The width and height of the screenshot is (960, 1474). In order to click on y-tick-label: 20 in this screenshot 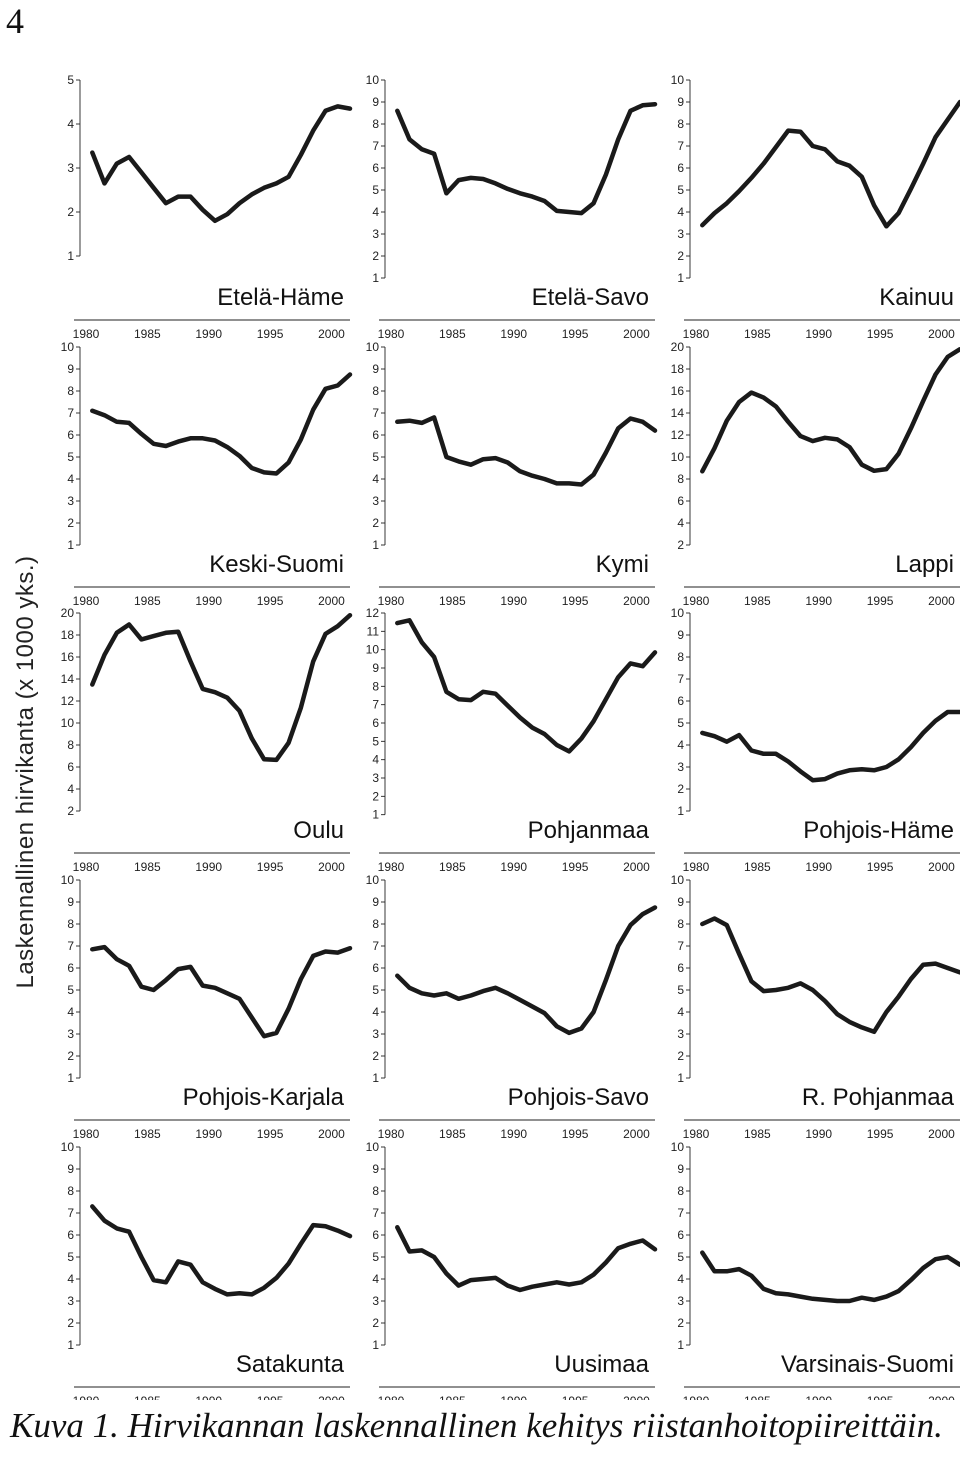, I will do `click(68, 613)`.